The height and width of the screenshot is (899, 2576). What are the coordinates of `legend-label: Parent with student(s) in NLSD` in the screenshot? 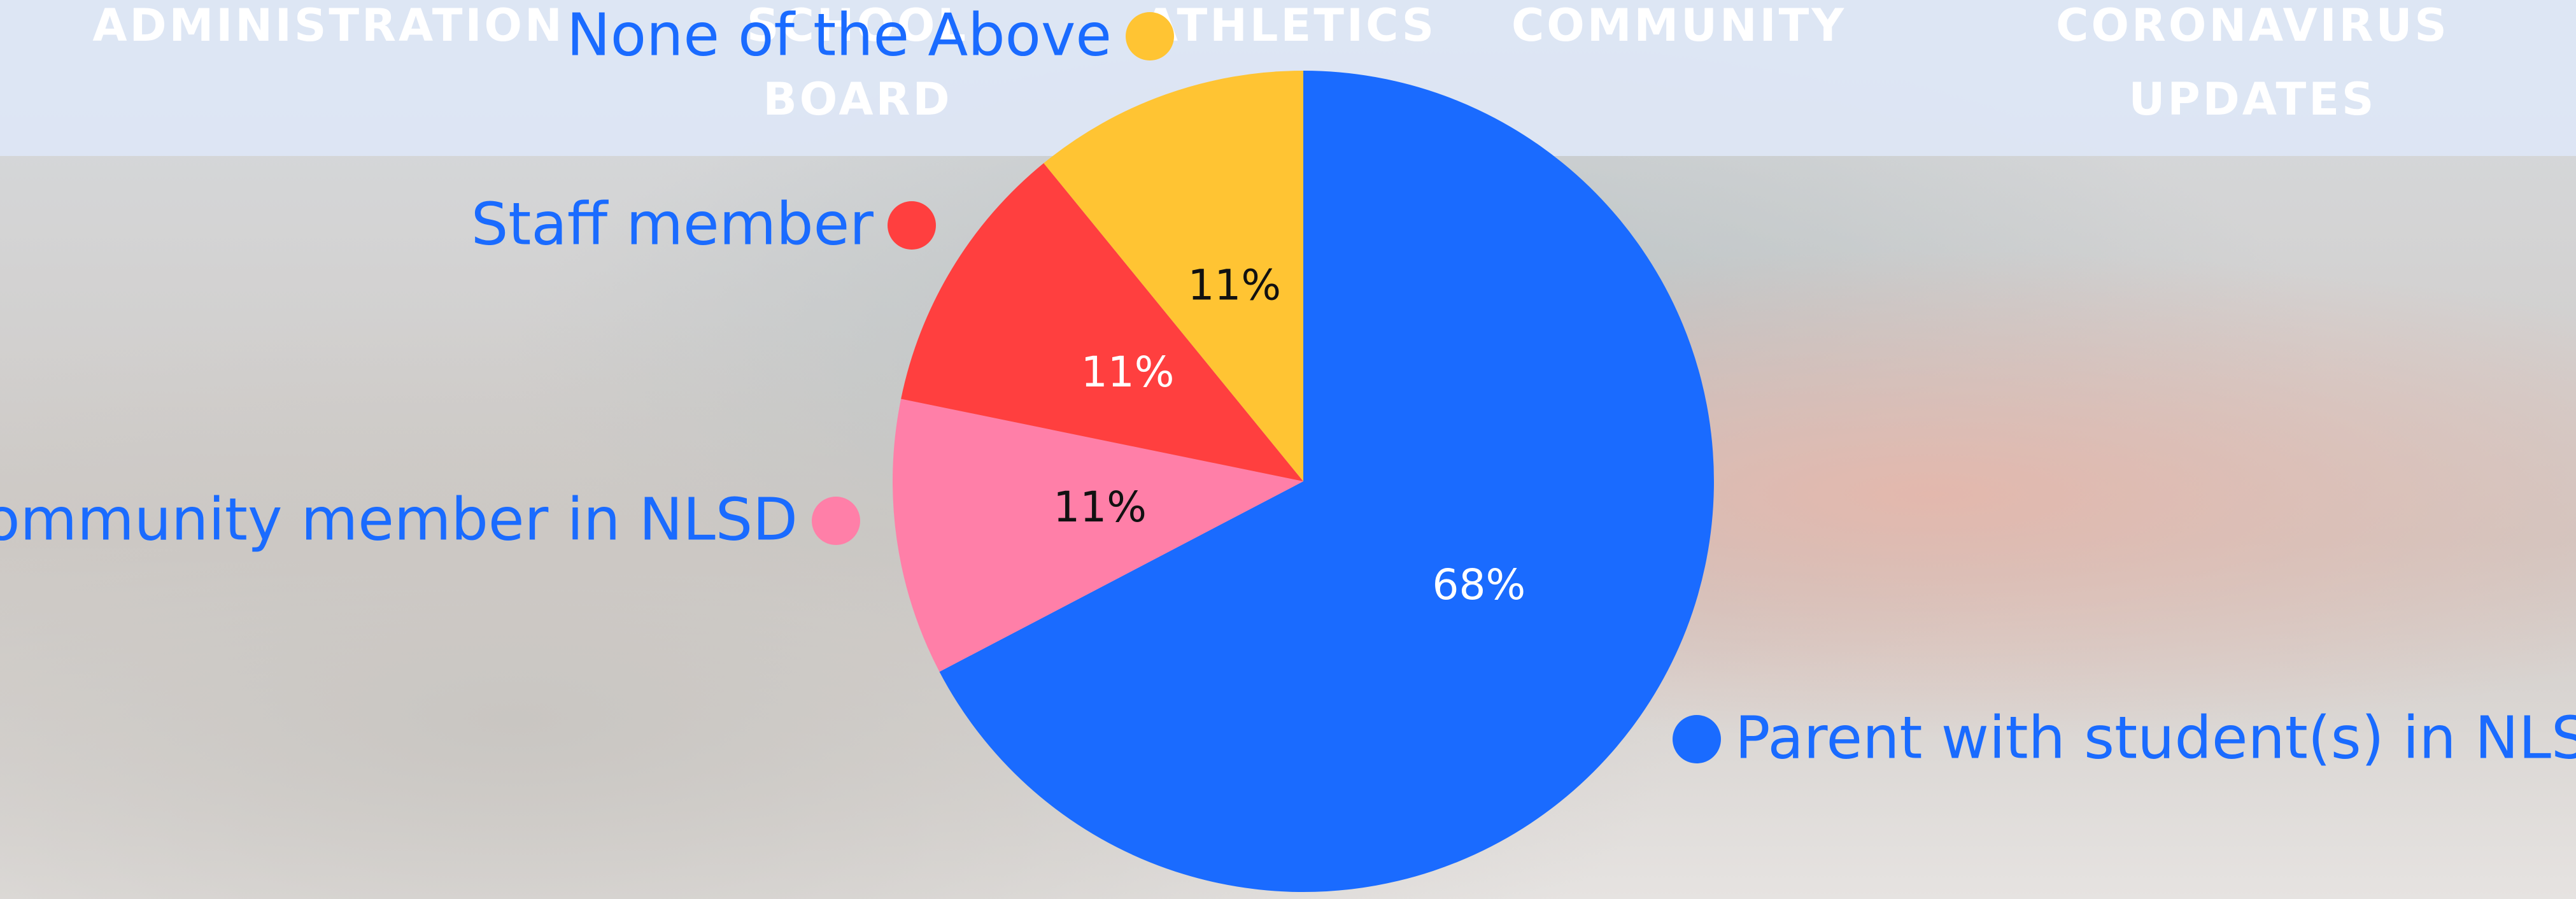 It's located at (2155, 738).